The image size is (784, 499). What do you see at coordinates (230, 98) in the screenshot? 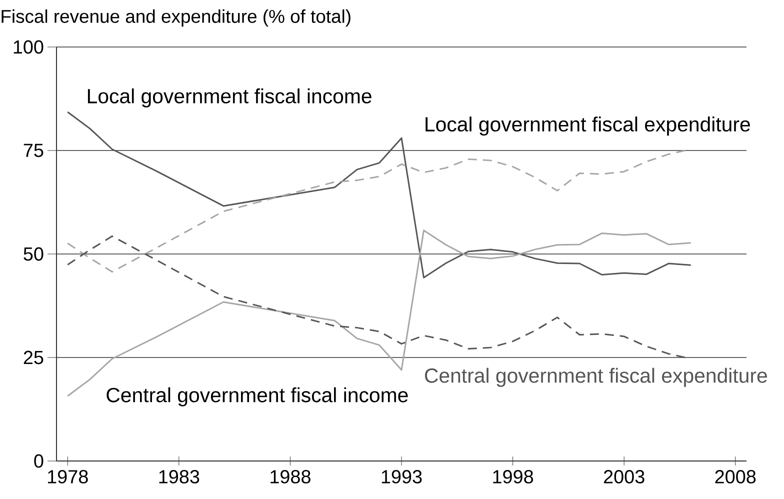
I see `series-label: Local government fiscal income` at bounding box center [230, 98].